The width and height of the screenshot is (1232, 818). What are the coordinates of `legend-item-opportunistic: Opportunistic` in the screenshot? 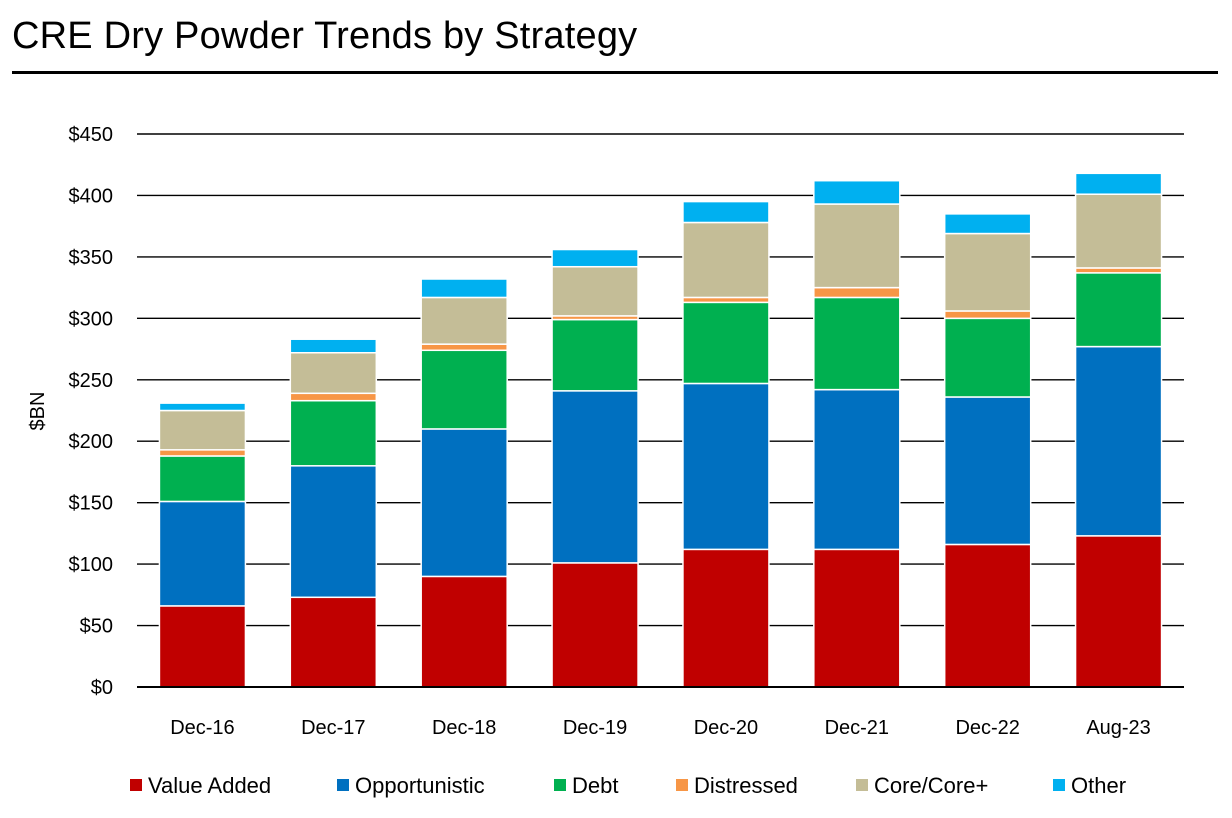 It's located at (411, 785).